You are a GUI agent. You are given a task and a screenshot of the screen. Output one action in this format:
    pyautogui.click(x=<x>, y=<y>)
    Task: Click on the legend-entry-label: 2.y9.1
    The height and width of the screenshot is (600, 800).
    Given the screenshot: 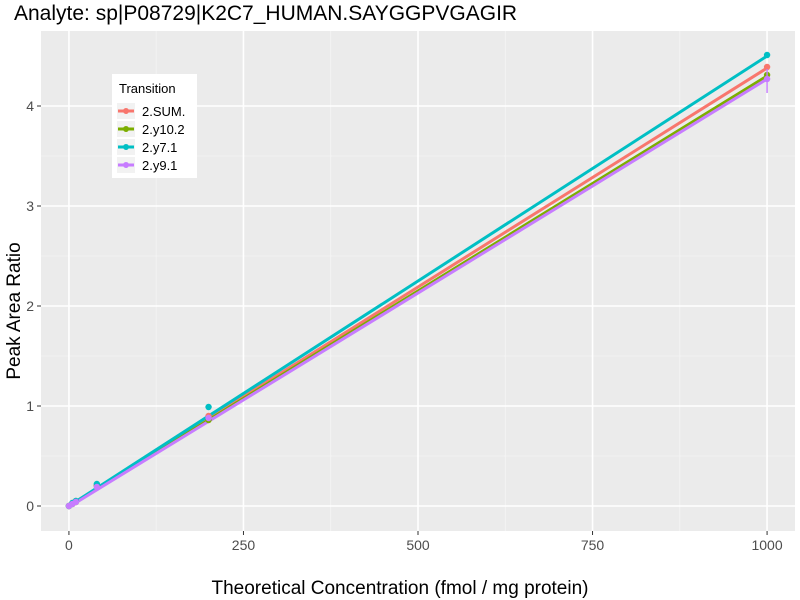 What is the action you would take?
    pyautogui.click(x=159, y=165)
    